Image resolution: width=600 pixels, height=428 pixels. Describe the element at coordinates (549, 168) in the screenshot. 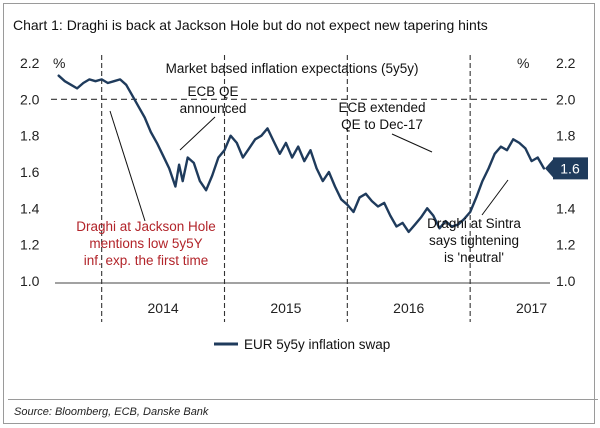

I see `last-value-arrow` at that location.